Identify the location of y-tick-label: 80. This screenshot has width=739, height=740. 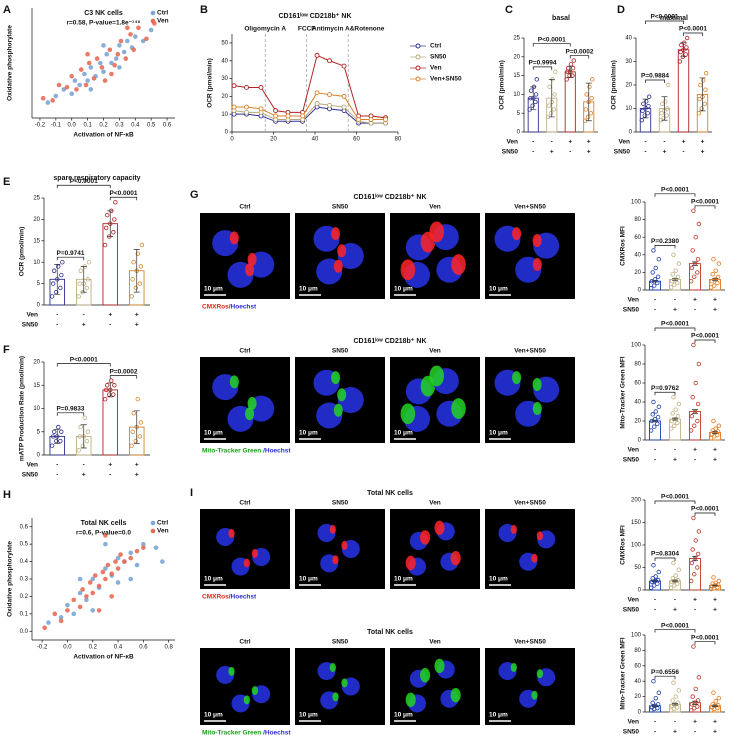
(637, 365).